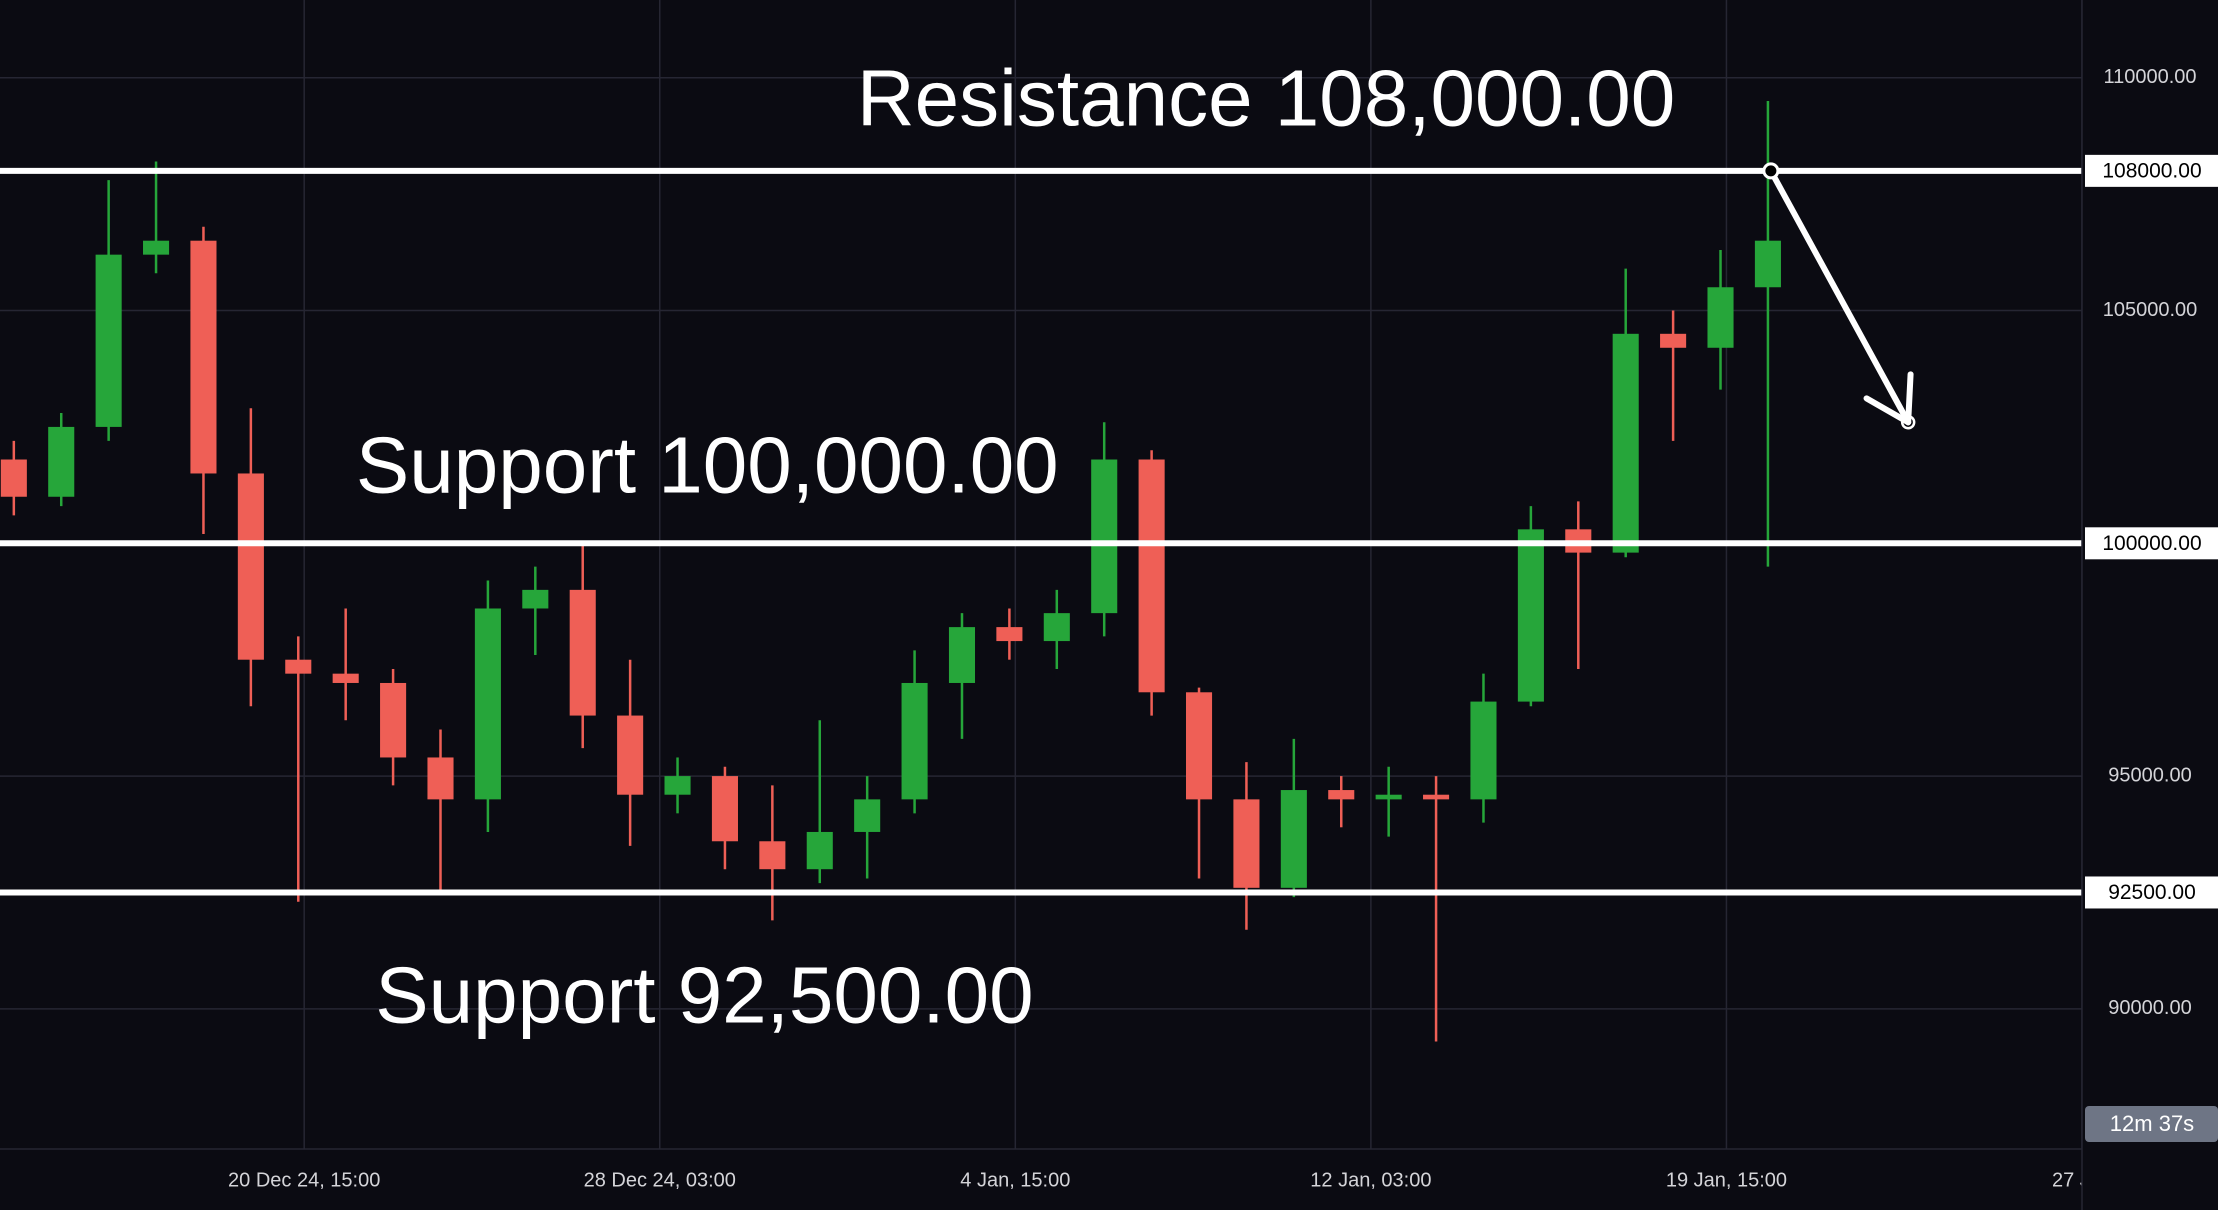 The image size is (2218, 1210). What do you see at coordinates (707, 464) in the screenshot?
I see `level-annotation: Support 100,000.00` at bounding box center [707, 464].